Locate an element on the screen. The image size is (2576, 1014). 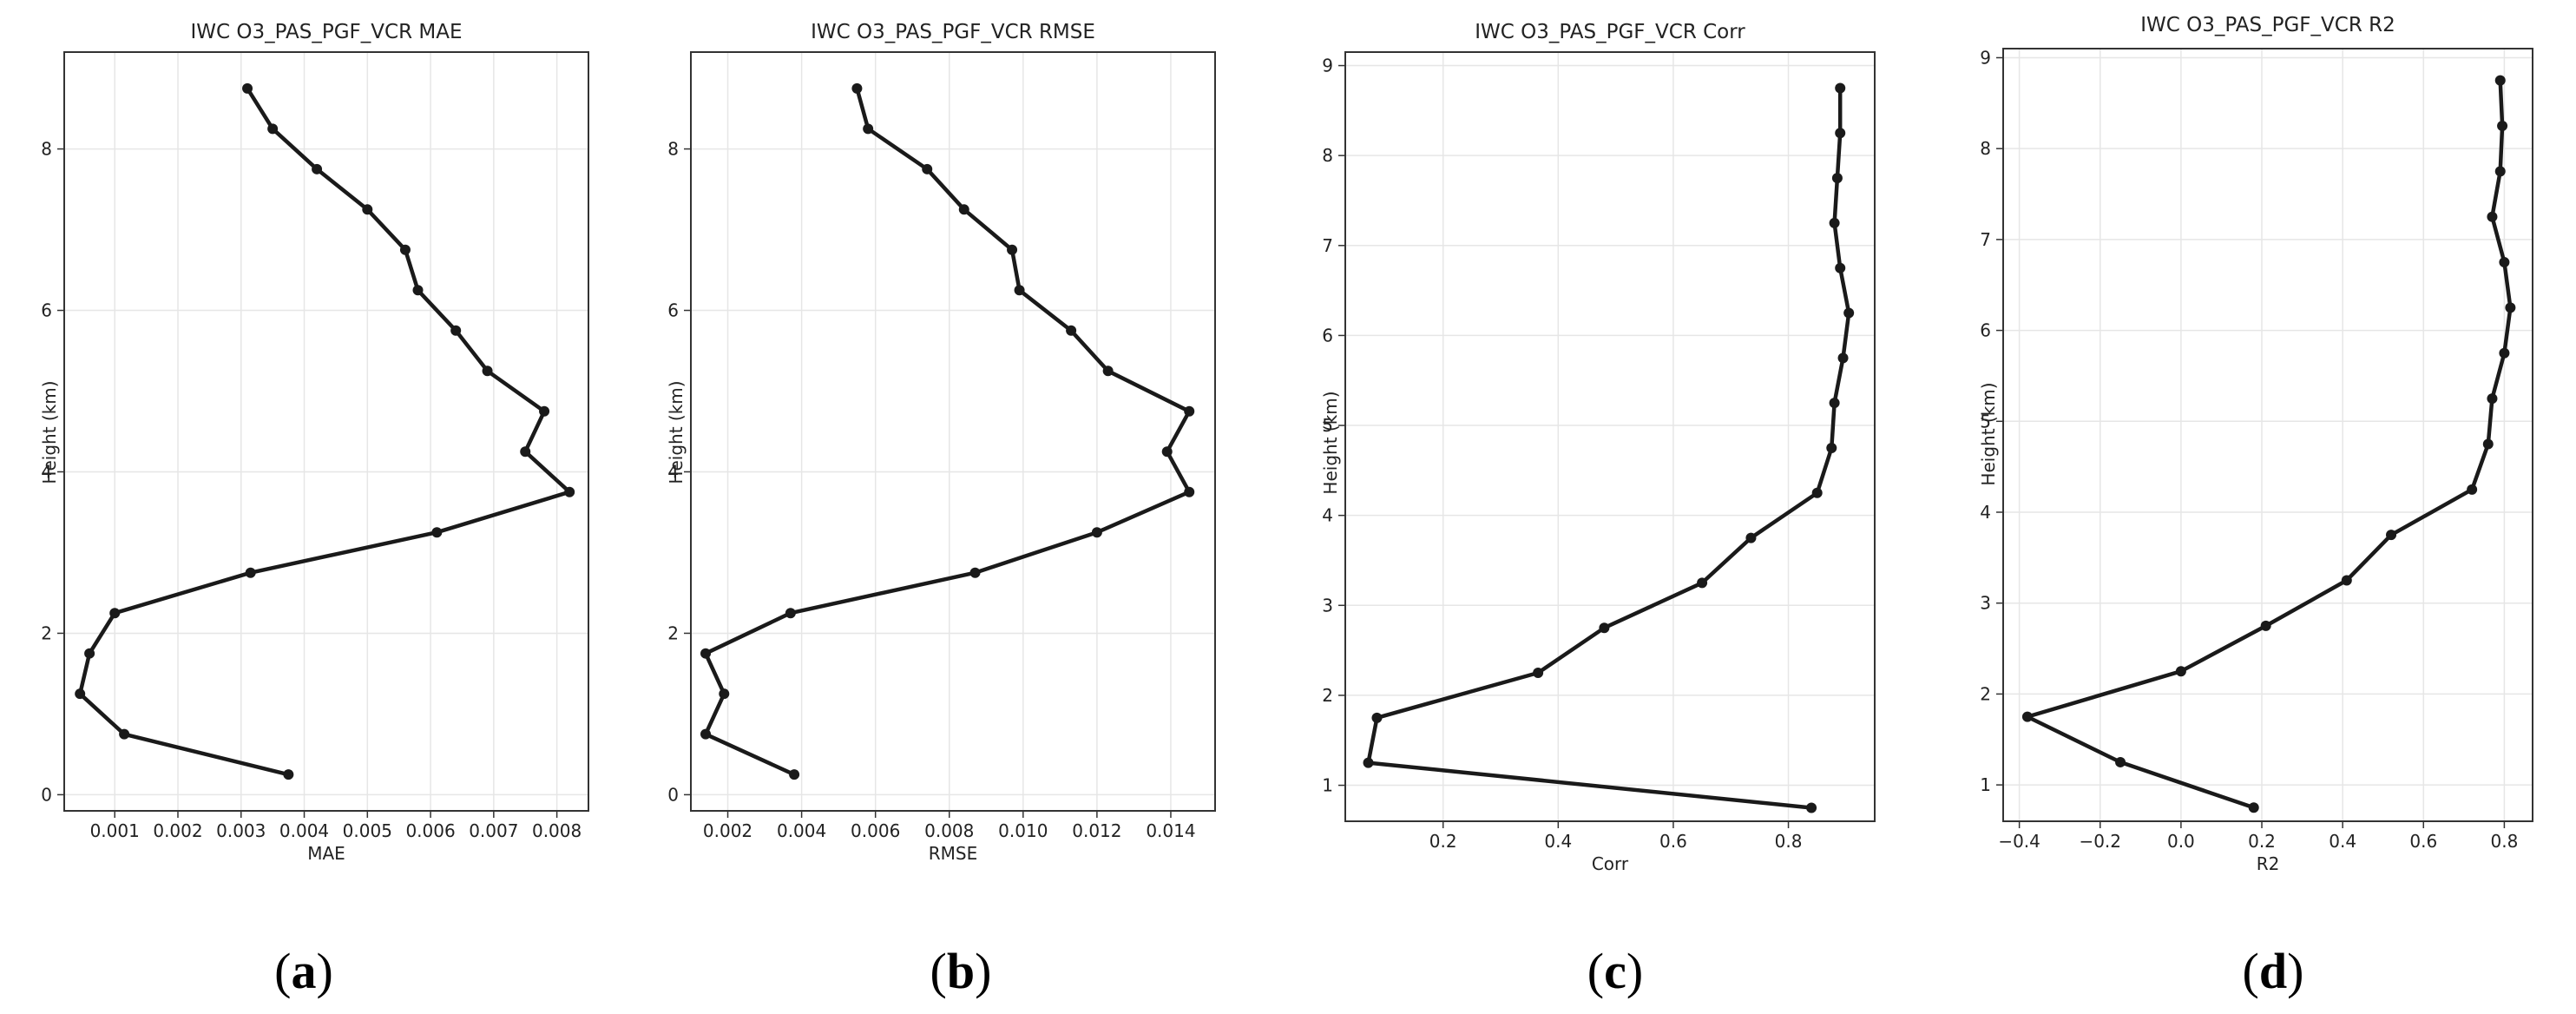
panel-label-b: (b) is located at coordinates (961, 971).